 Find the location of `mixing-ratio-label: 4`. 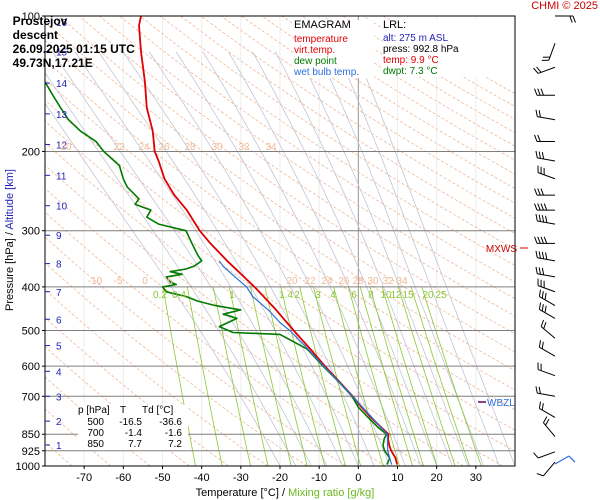

mixing-ratio-label: 4 is located at coordinates (333, 295).